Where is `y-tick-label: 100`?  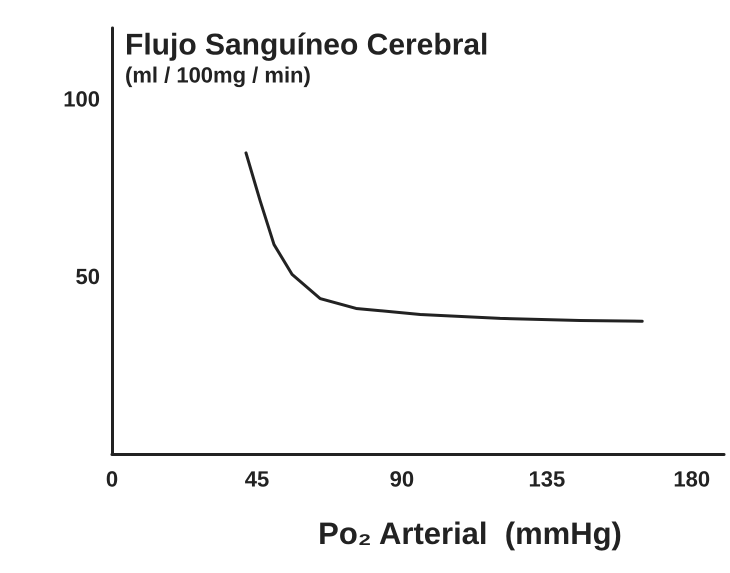 y-tick-label: 100 is located at coordinates (81, 99).